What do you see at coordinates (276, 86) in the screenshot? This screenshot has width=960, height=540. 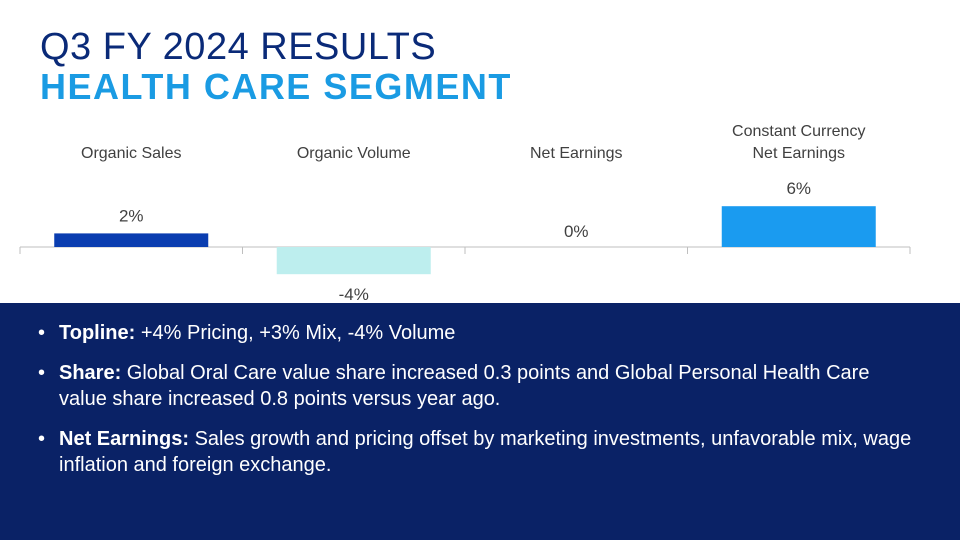 I see `page-subtitle: HEALTH CARE SEGMENT` at bounding box center [276, 86].